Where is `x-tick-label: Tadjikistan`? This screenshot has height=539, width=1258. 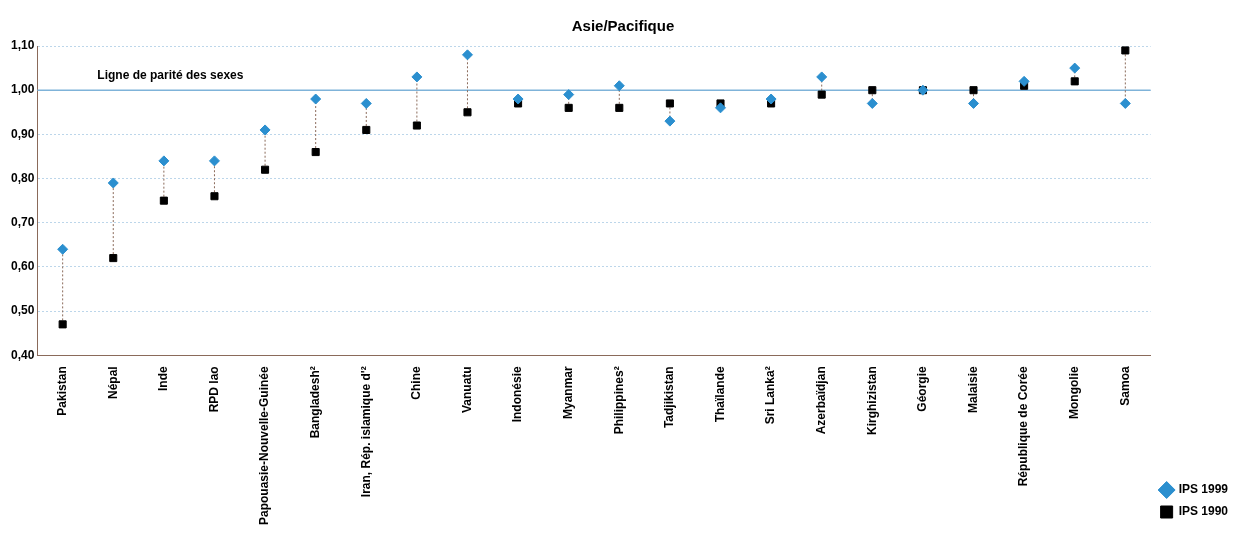
x-tick-label: Tadjikistan is located at coordinates (669, 397).